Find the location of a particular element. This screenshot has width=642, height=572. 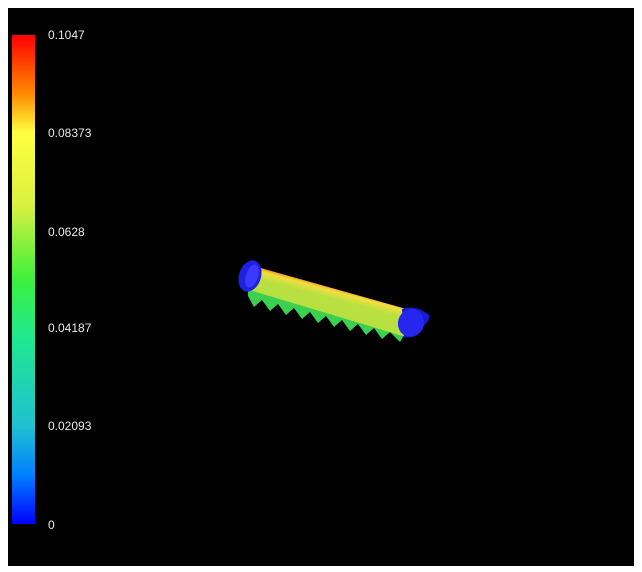

legend-tick-2: 0.08373 is located at coordinates (70, 133).